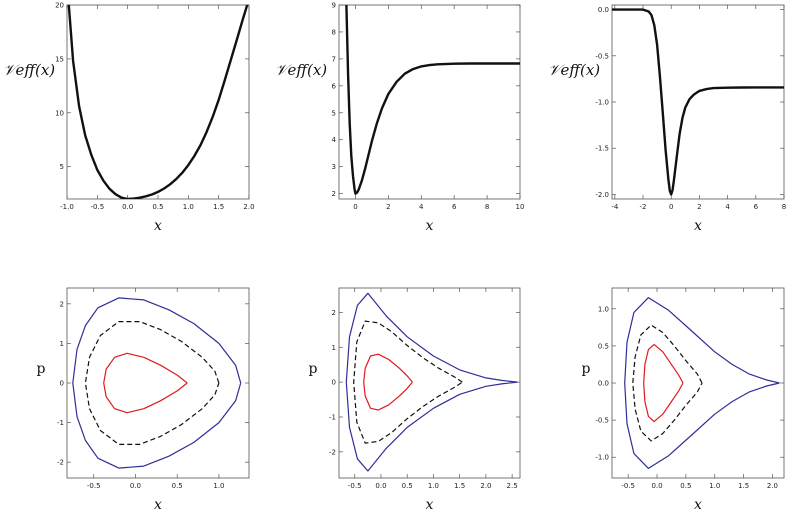  I want to click on panel-6: -0.5 0.0 0.5 1.0 1.5 2.0 1.0 0.5 0.0 -0.5 -1.0 x p, so click(683, 400).